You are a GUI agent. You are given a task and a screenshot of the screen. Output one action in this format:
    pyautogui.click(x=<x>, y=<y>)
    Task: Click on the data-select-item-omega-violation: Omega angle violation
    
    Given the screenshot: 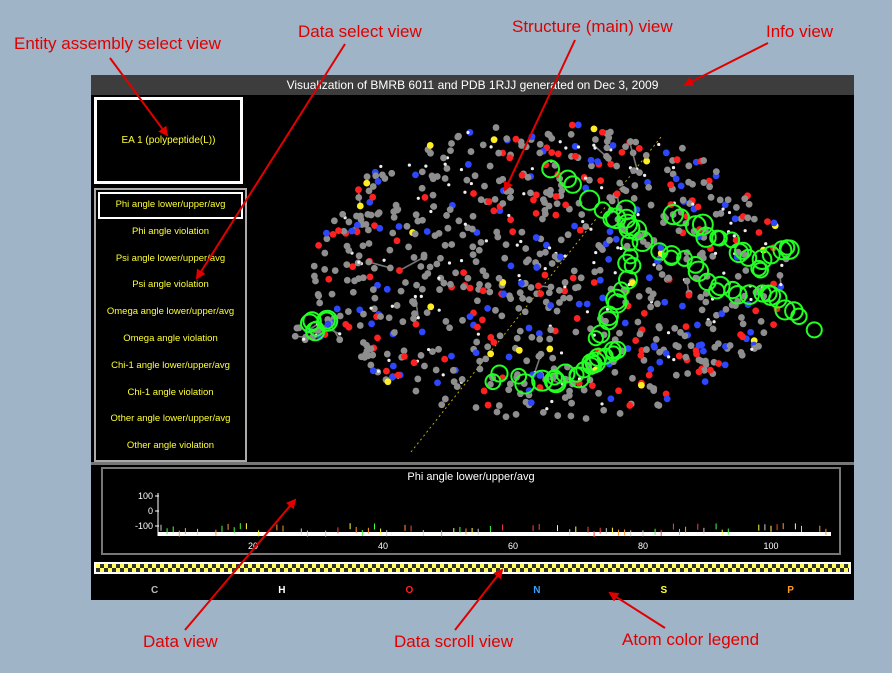 What is the action you would take?
    pyautogui.click(x=170, y=338)
    